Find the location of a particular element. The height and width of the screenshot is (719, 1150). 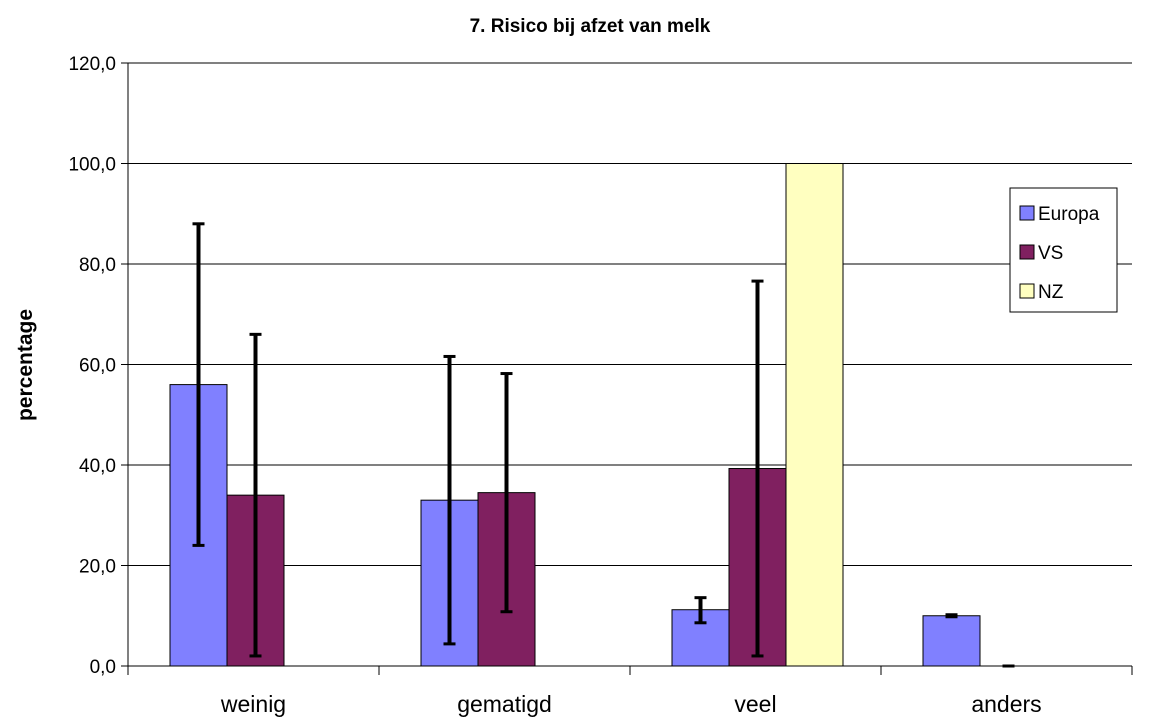

x-tick-label-veel: veel is located at coordinates (755, 704).